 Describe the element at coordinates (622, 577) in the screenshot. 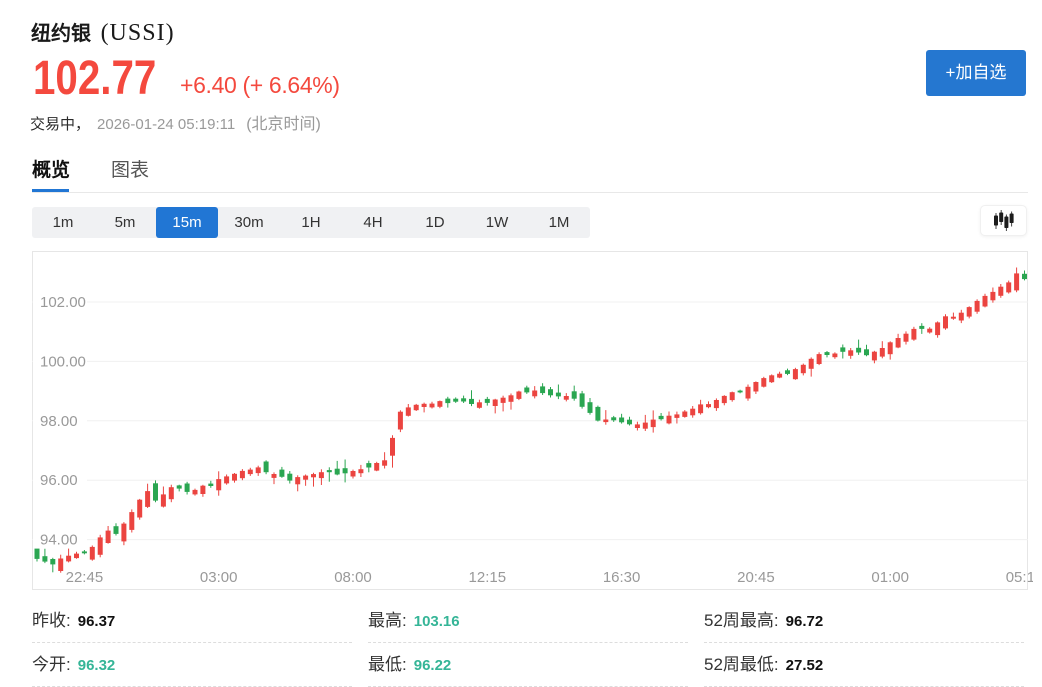

I see `svg-text: 16:30` at that location.